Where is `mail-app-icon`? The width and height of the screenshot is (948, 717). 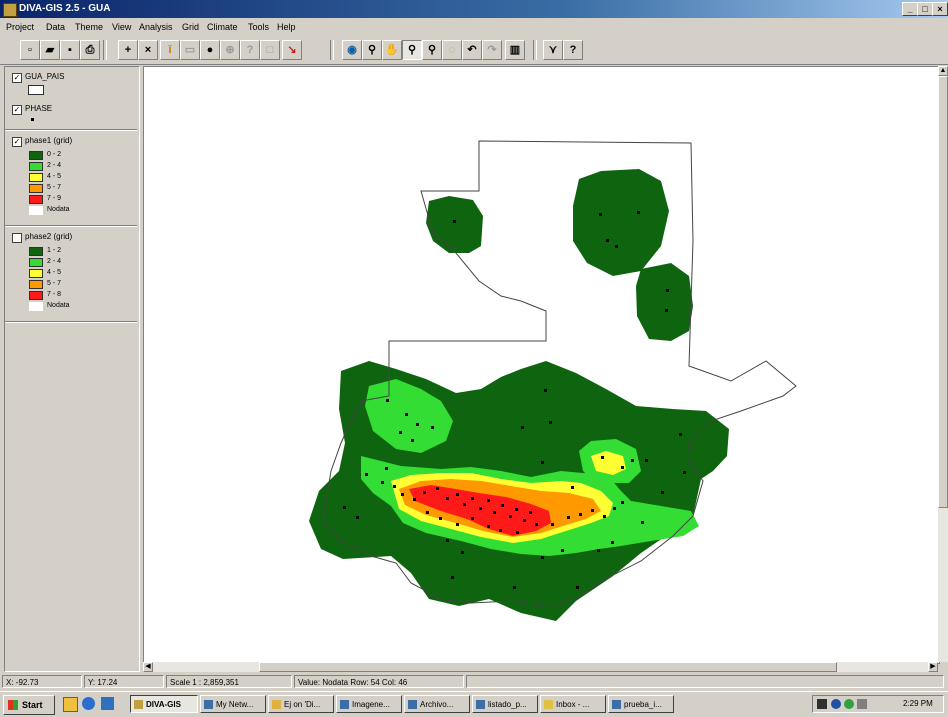
mail-app-icon is located at coordinates (548, 704).